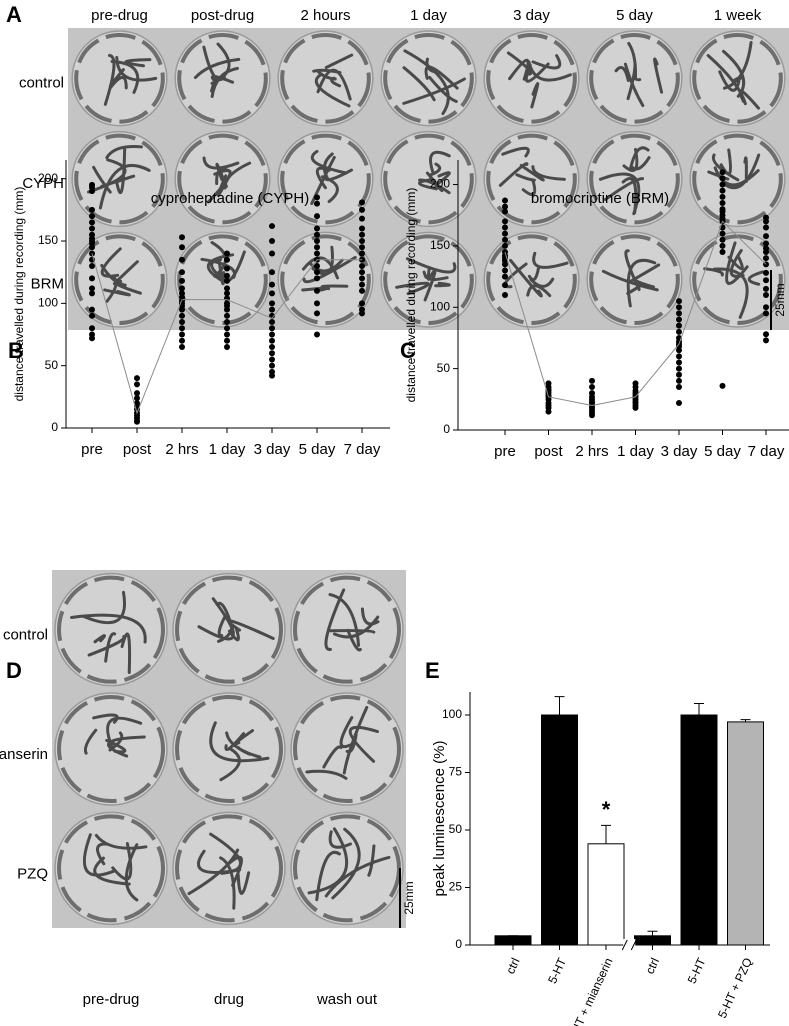 The image size is (789, 1026). Describe the element at coordinates (325, 15) in the screenshot. I see `column-label: 2 hours` at that location.